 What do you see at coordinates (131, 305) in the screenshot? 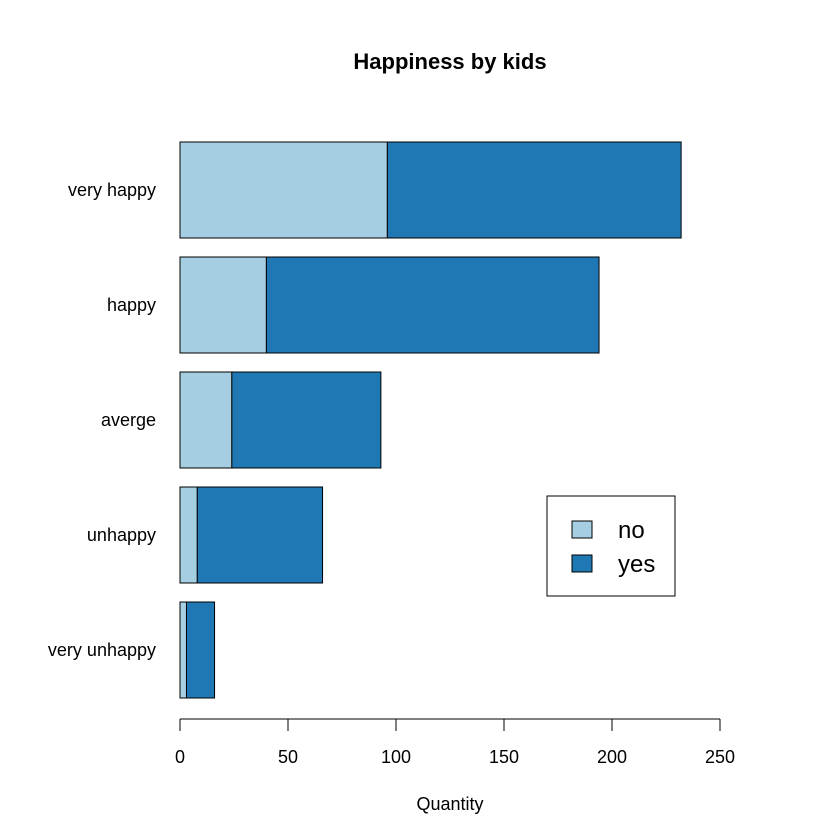
I see `category-label: happy` at bounding box center [131, 305].